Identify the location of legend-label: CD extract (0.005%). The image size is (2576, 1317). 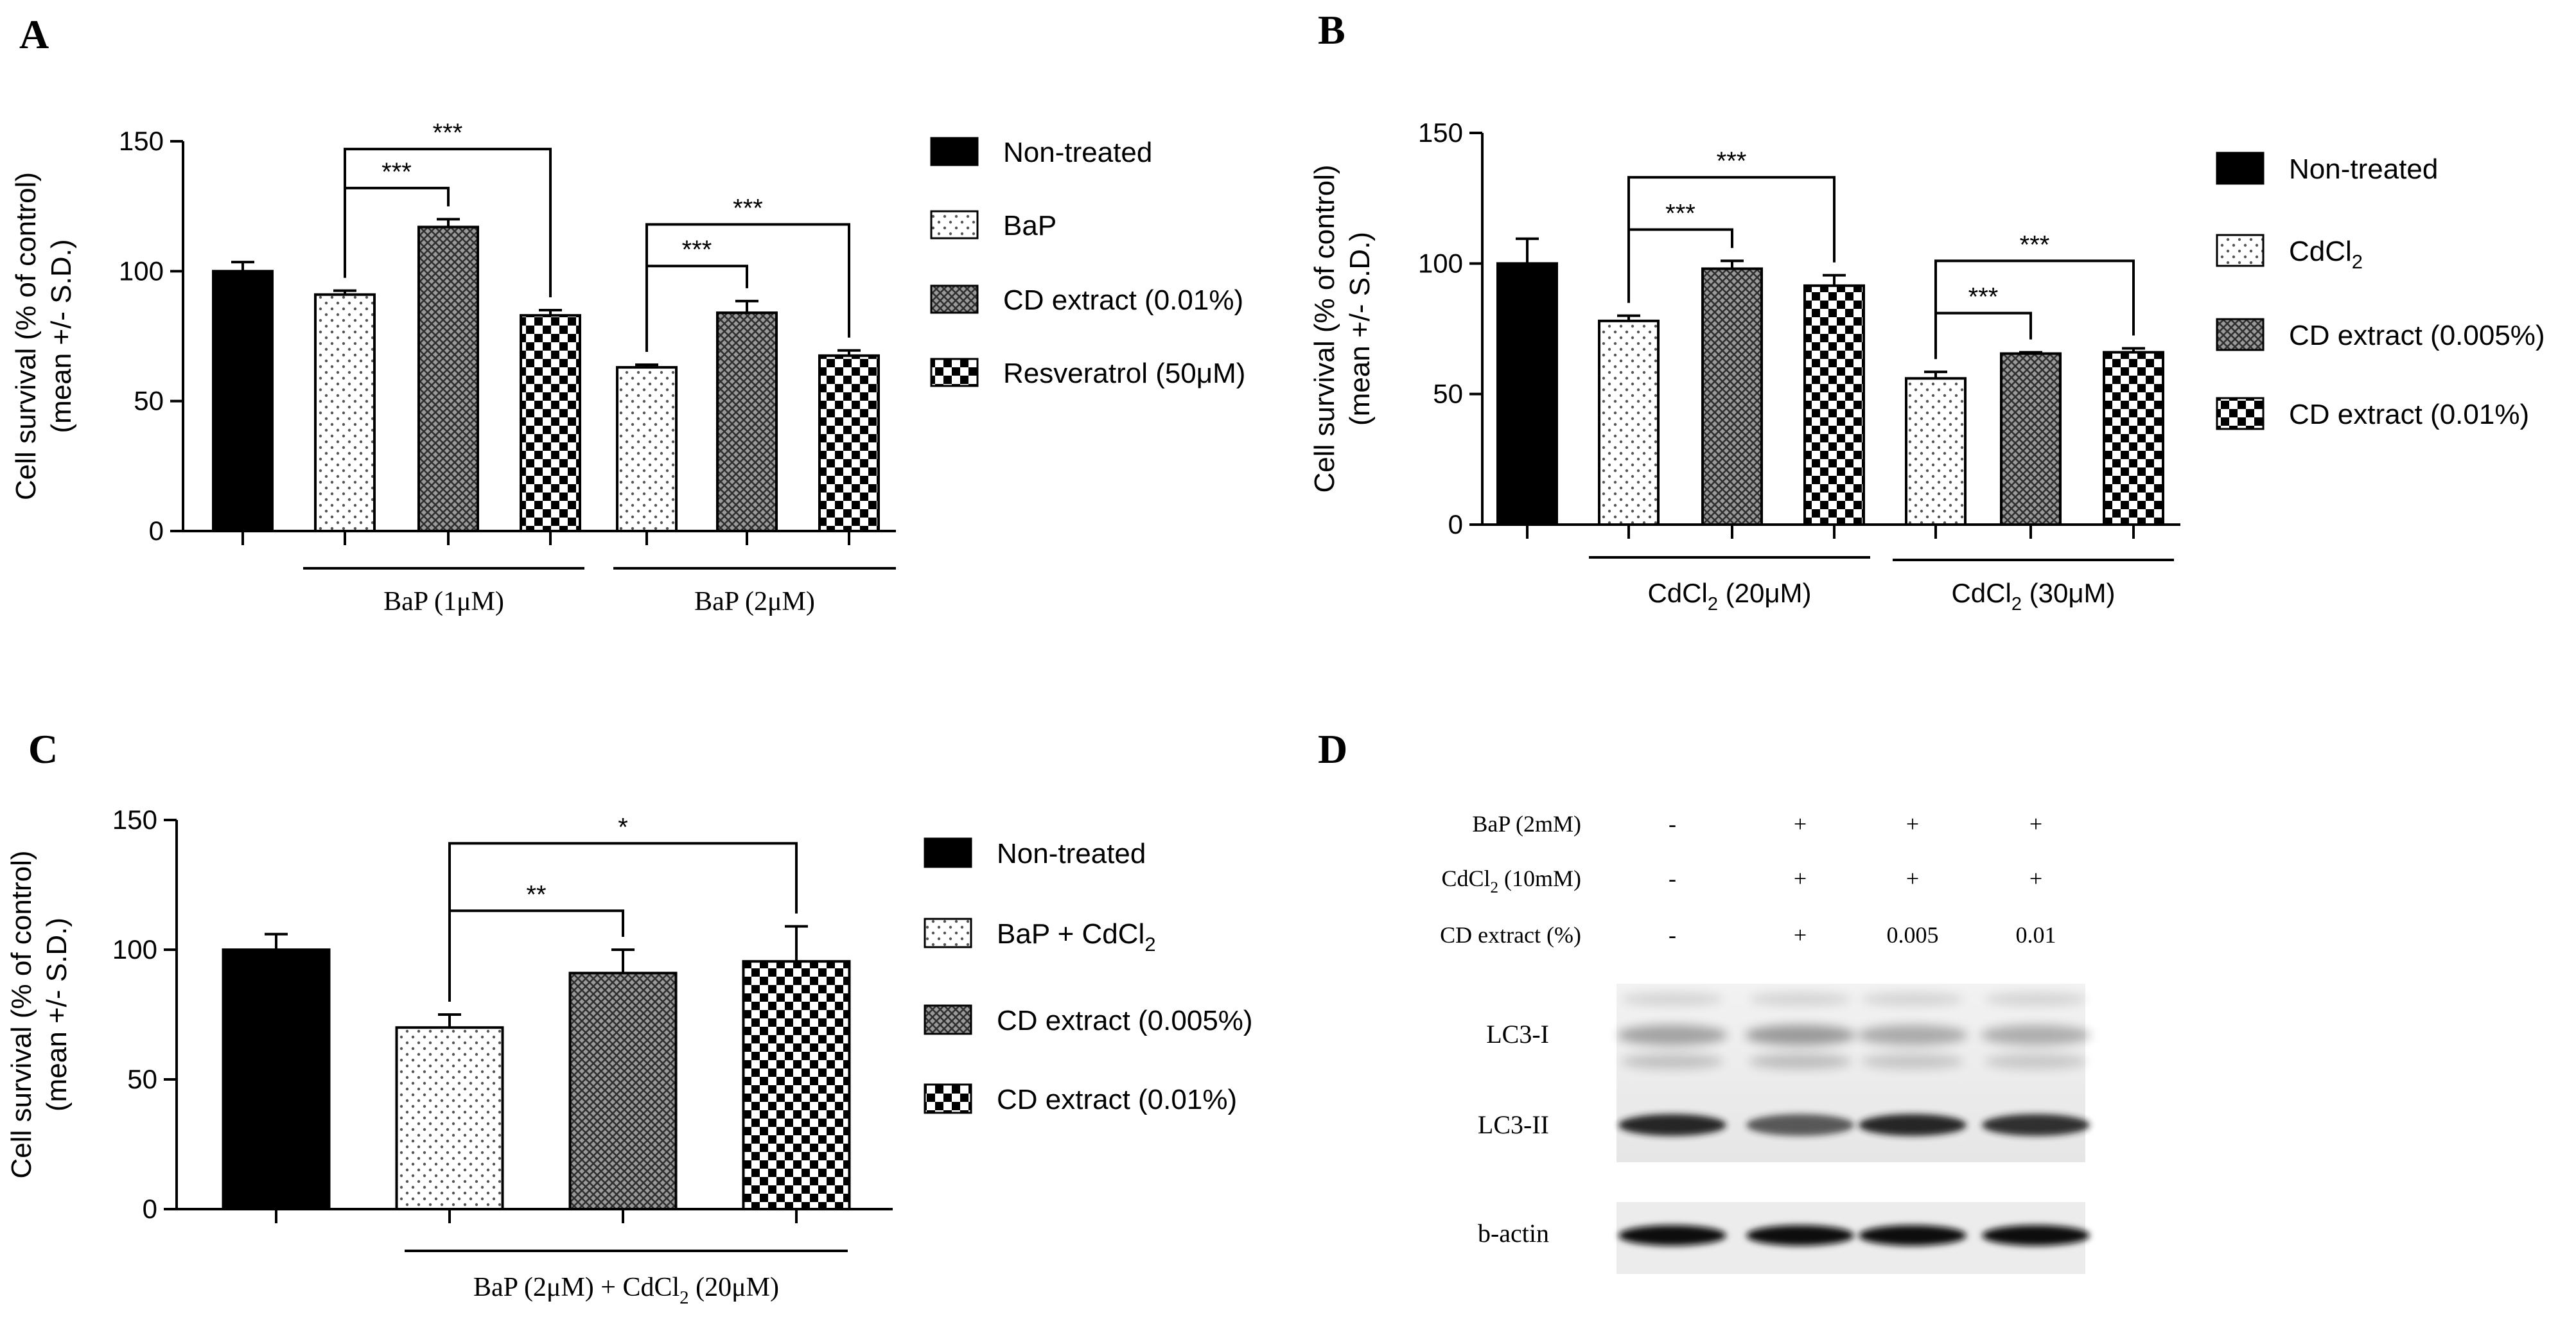
(2417, 335).